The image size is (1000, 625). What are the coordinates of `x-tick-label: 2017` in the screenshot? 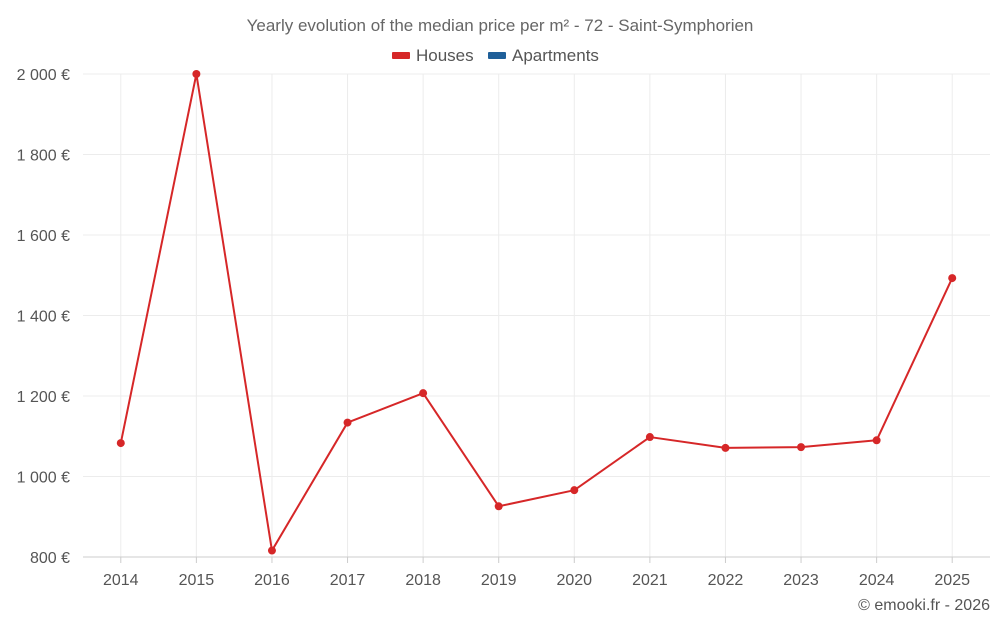 It's located at (348, 580).